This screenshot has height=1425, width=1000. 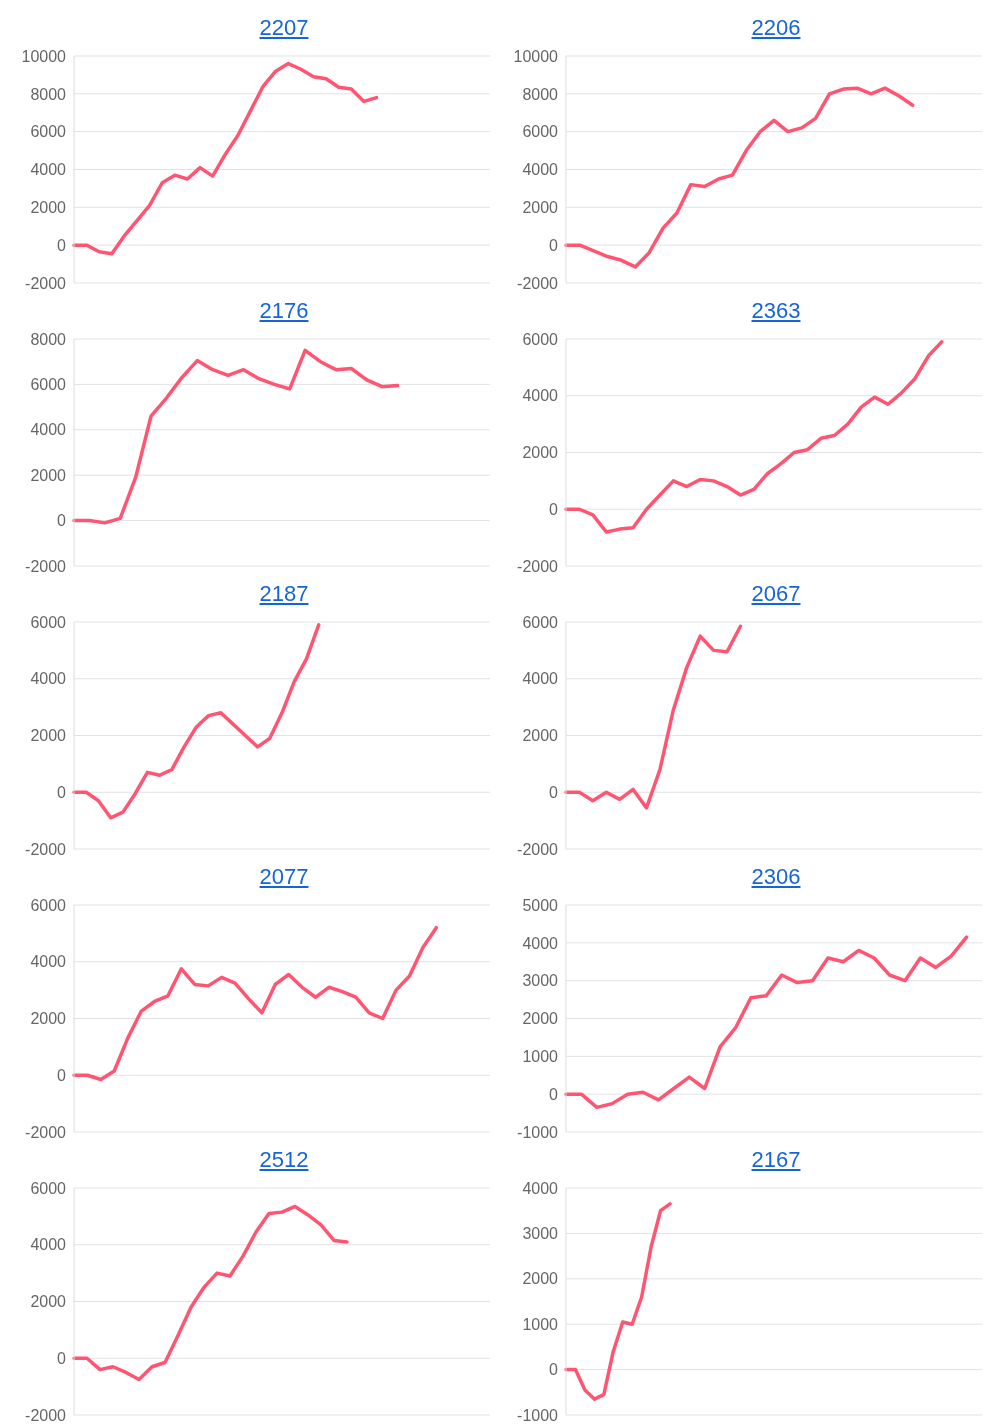 What do you see at coordinates (540, 905) in the screenshot?
I see `y-tick-label: 5000` at bounding box center [540, 905].